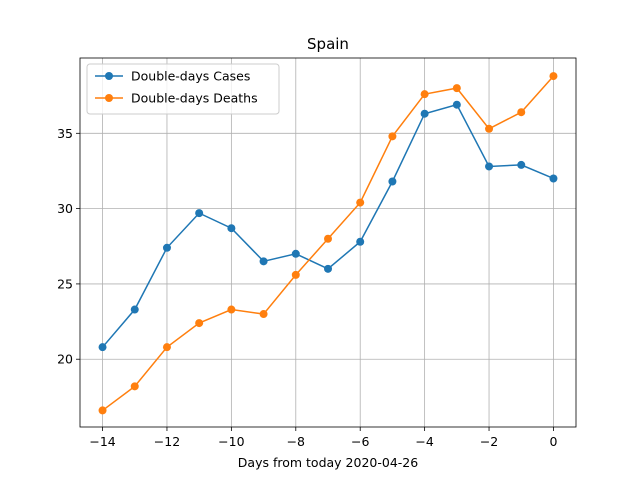 The height and width of the screenshot is (480, 640). What do you see at coordinates (65, 208) in the screenshot?
I see `y-tick-label: 30` at bounding box center [65, 208].